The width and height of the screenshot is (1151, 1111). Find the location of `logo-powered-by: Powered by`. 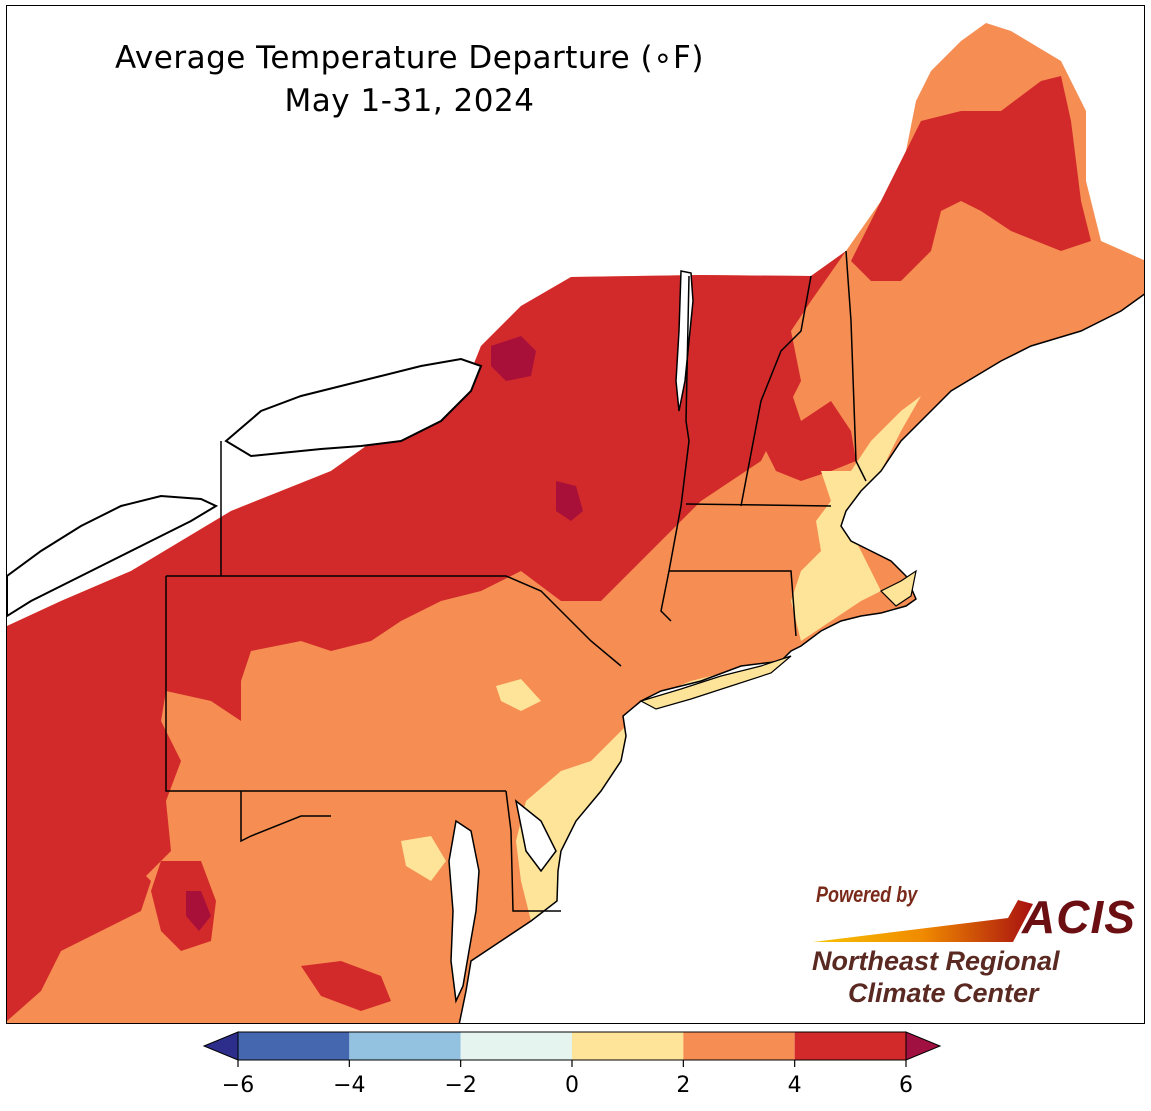

logo-powered-by: Powered by is located at coordinates (867, 894).